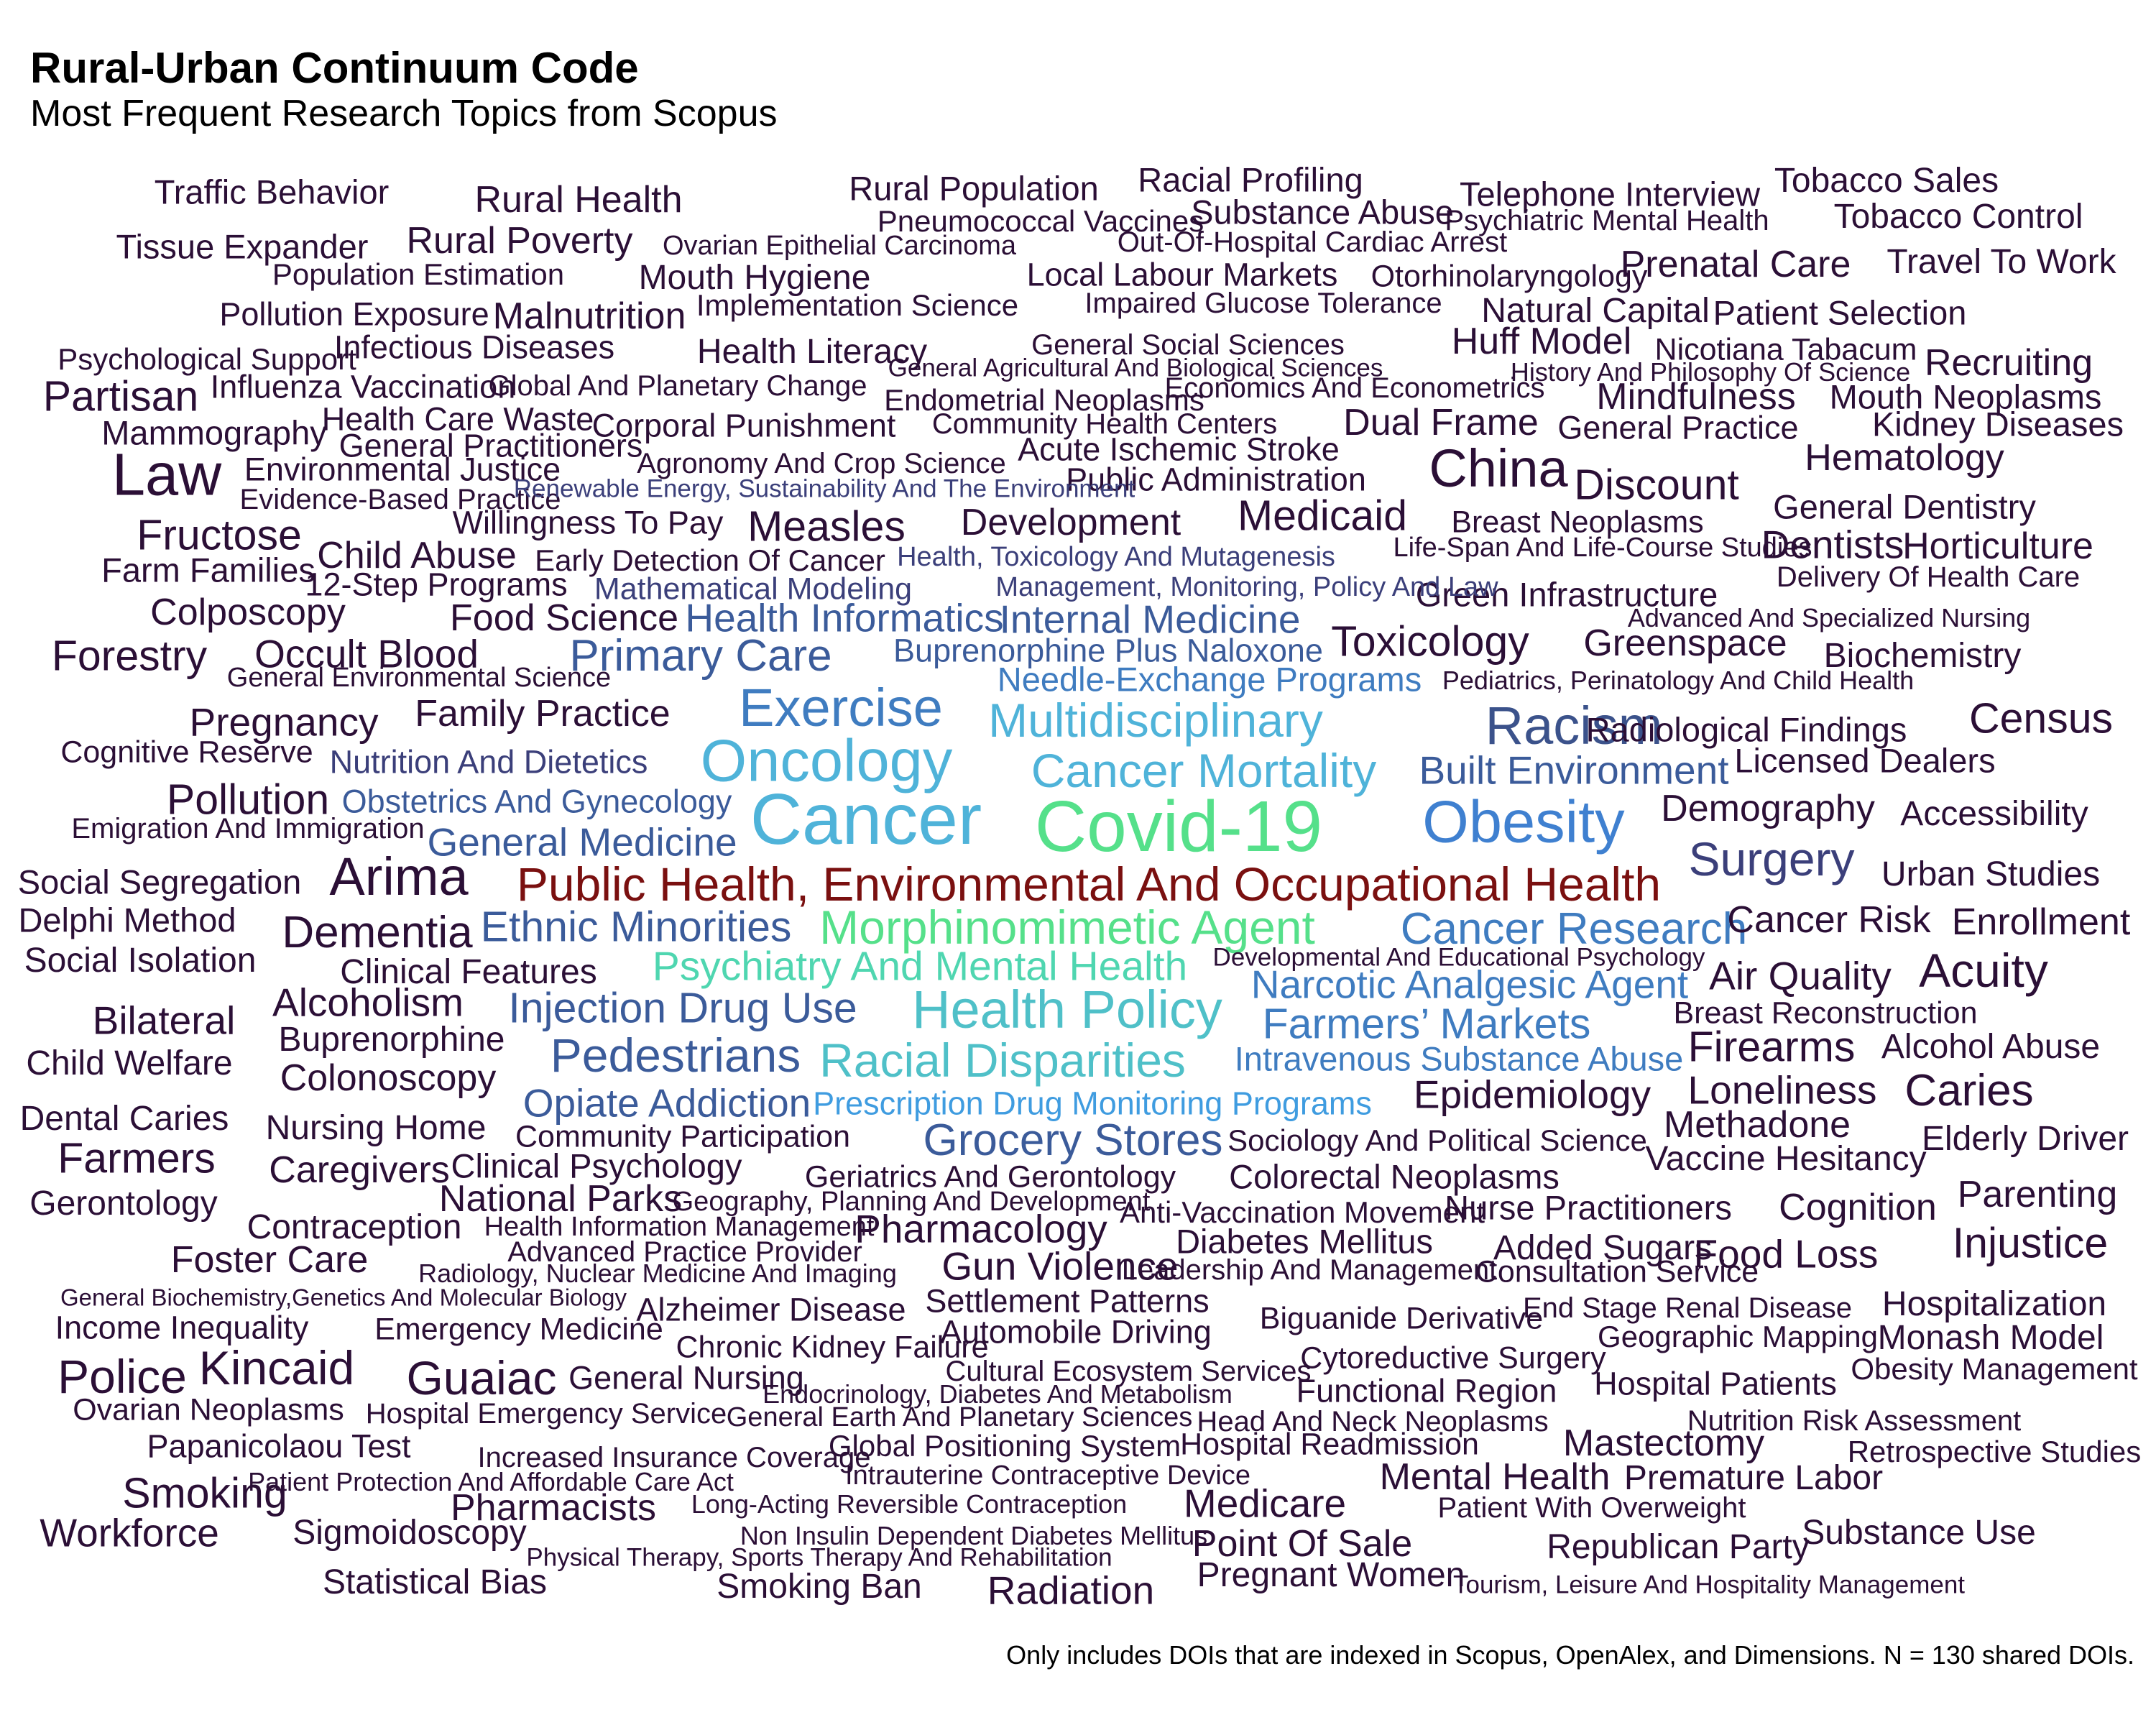  Describe the element at coordinates (981, 1228) in the screenshot. I see `word-pharmacology: Pharmacology` at that location.